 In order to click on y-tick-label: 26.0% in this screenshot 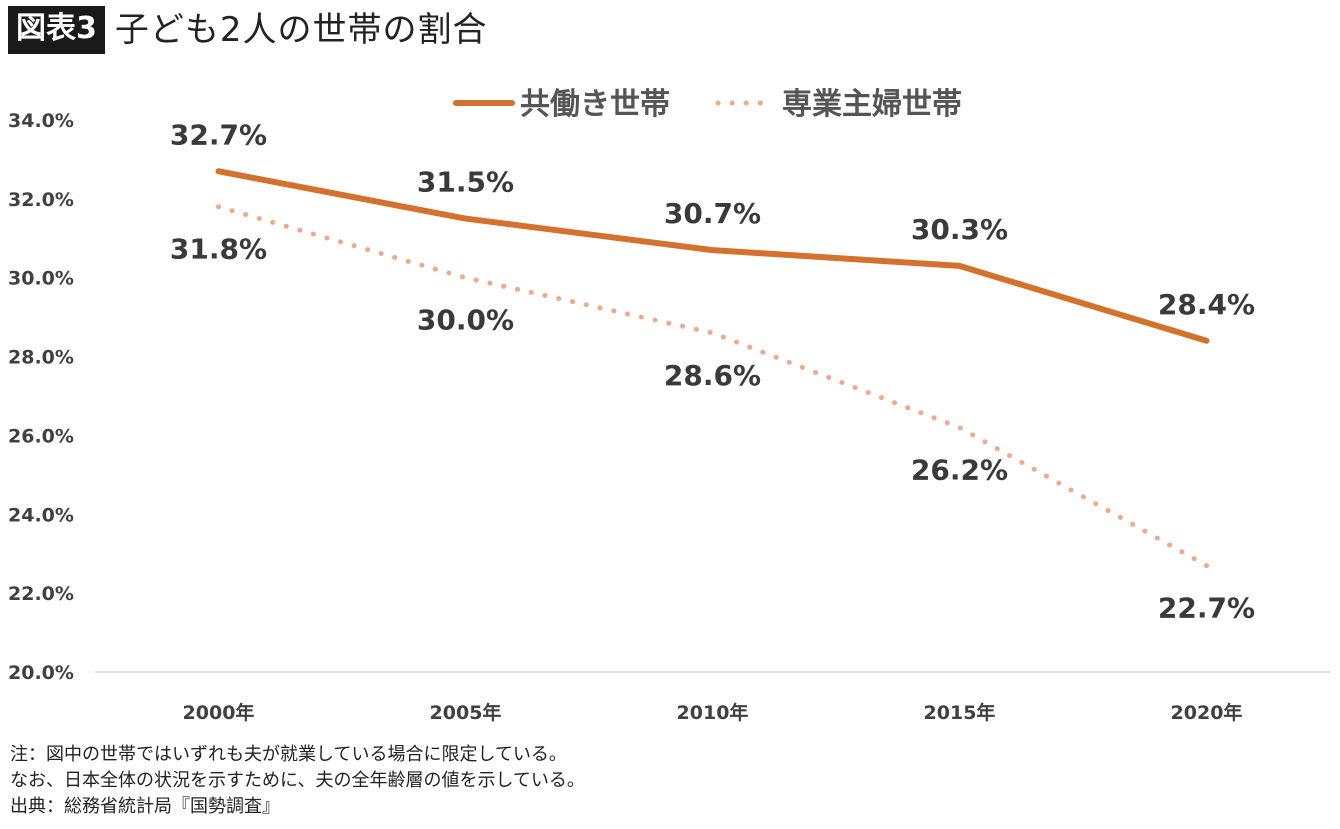, I will do `click(41, 436)`.